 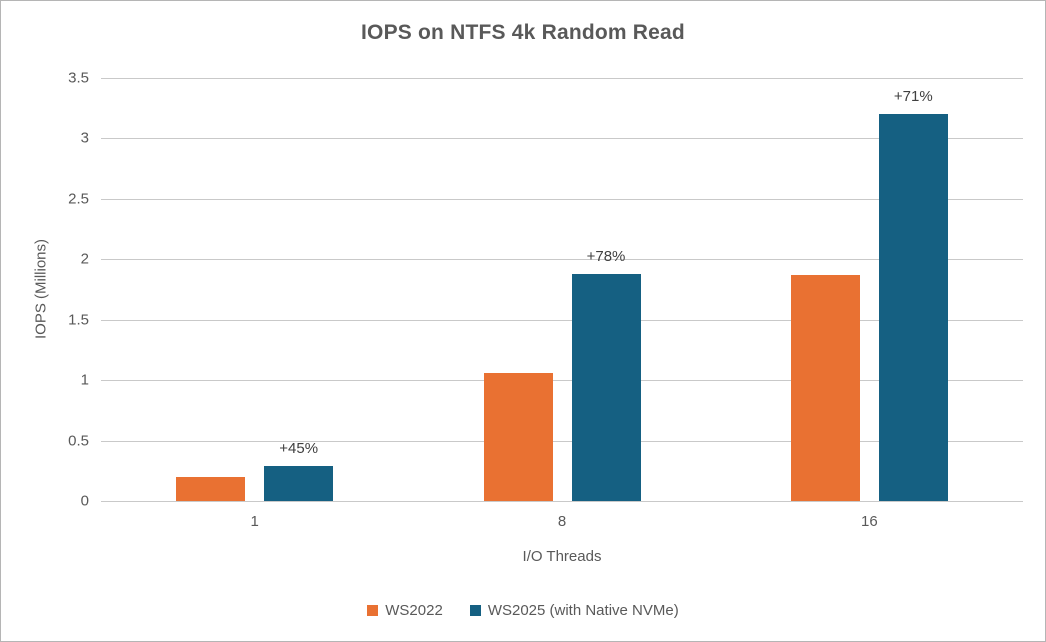 What do you see at coordinates (254, 521) in the screenshot?
I see `x-tick-1: 1` at bounding box center [254, 521].